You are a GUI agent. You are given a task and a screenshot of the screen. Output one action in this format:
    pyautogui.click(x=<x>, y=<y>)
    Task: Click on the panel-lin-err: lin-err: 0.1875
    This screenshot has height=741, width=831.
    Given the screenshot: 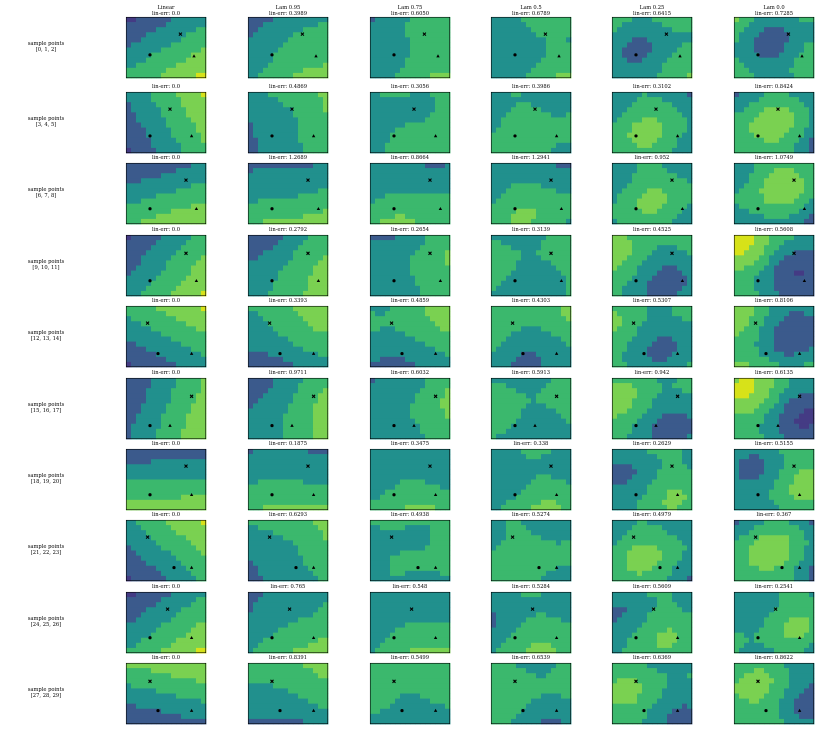 What is the action you would take?
    pyautogui.click(x=288, y=444)
    